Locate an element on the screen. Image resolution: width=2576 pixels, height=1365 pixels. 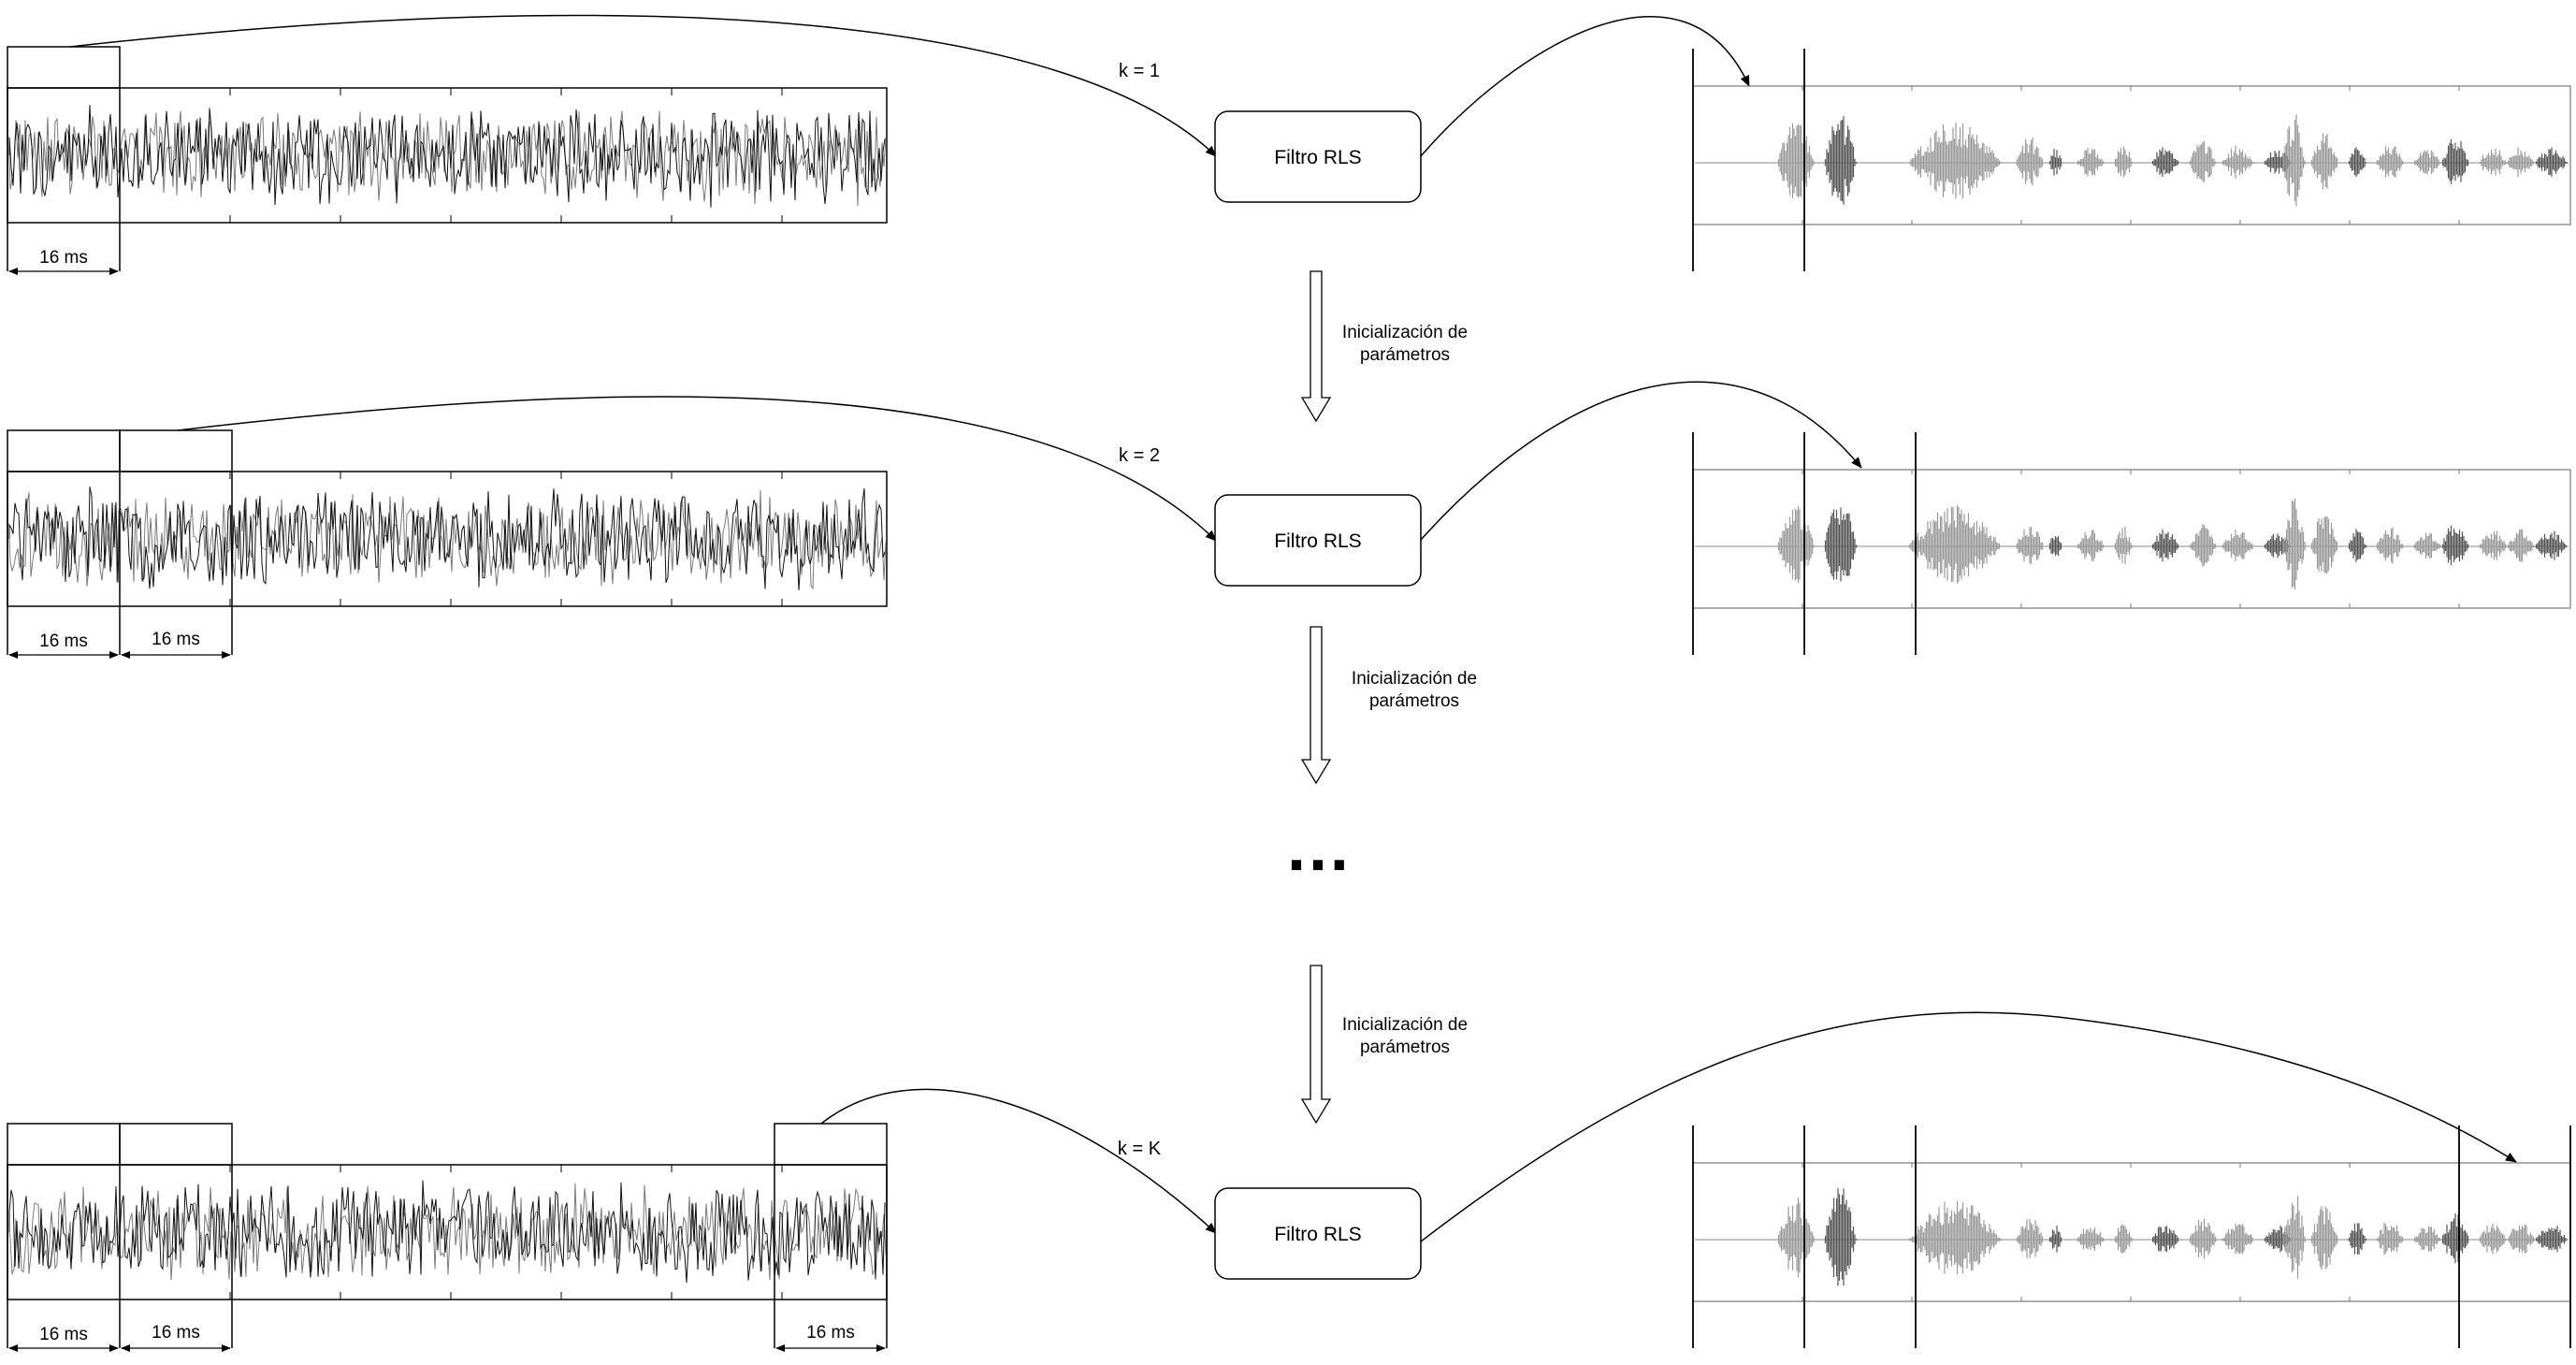
input-signal-panel: 16 ms 16 ms is located at coordinates (447, 544).